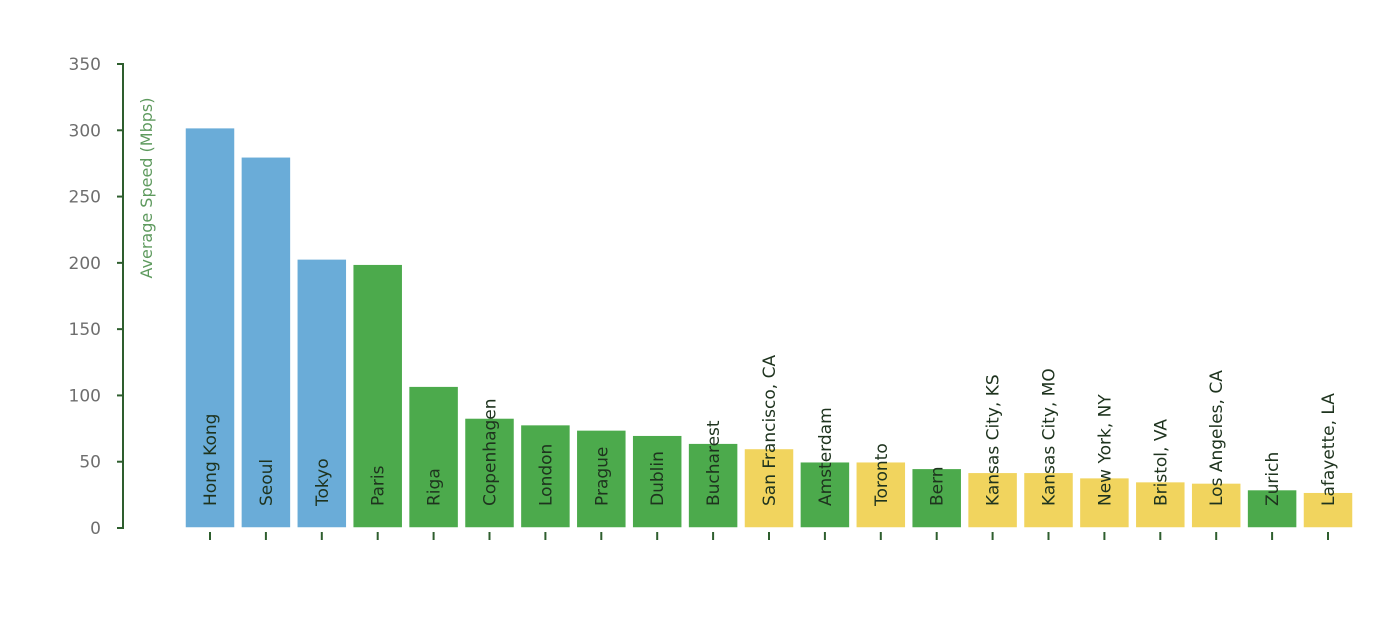  What do you see at coordinates (379, 485) in the screenshot?
I see `bar-label: Paris` at bounding box center [379, 485].